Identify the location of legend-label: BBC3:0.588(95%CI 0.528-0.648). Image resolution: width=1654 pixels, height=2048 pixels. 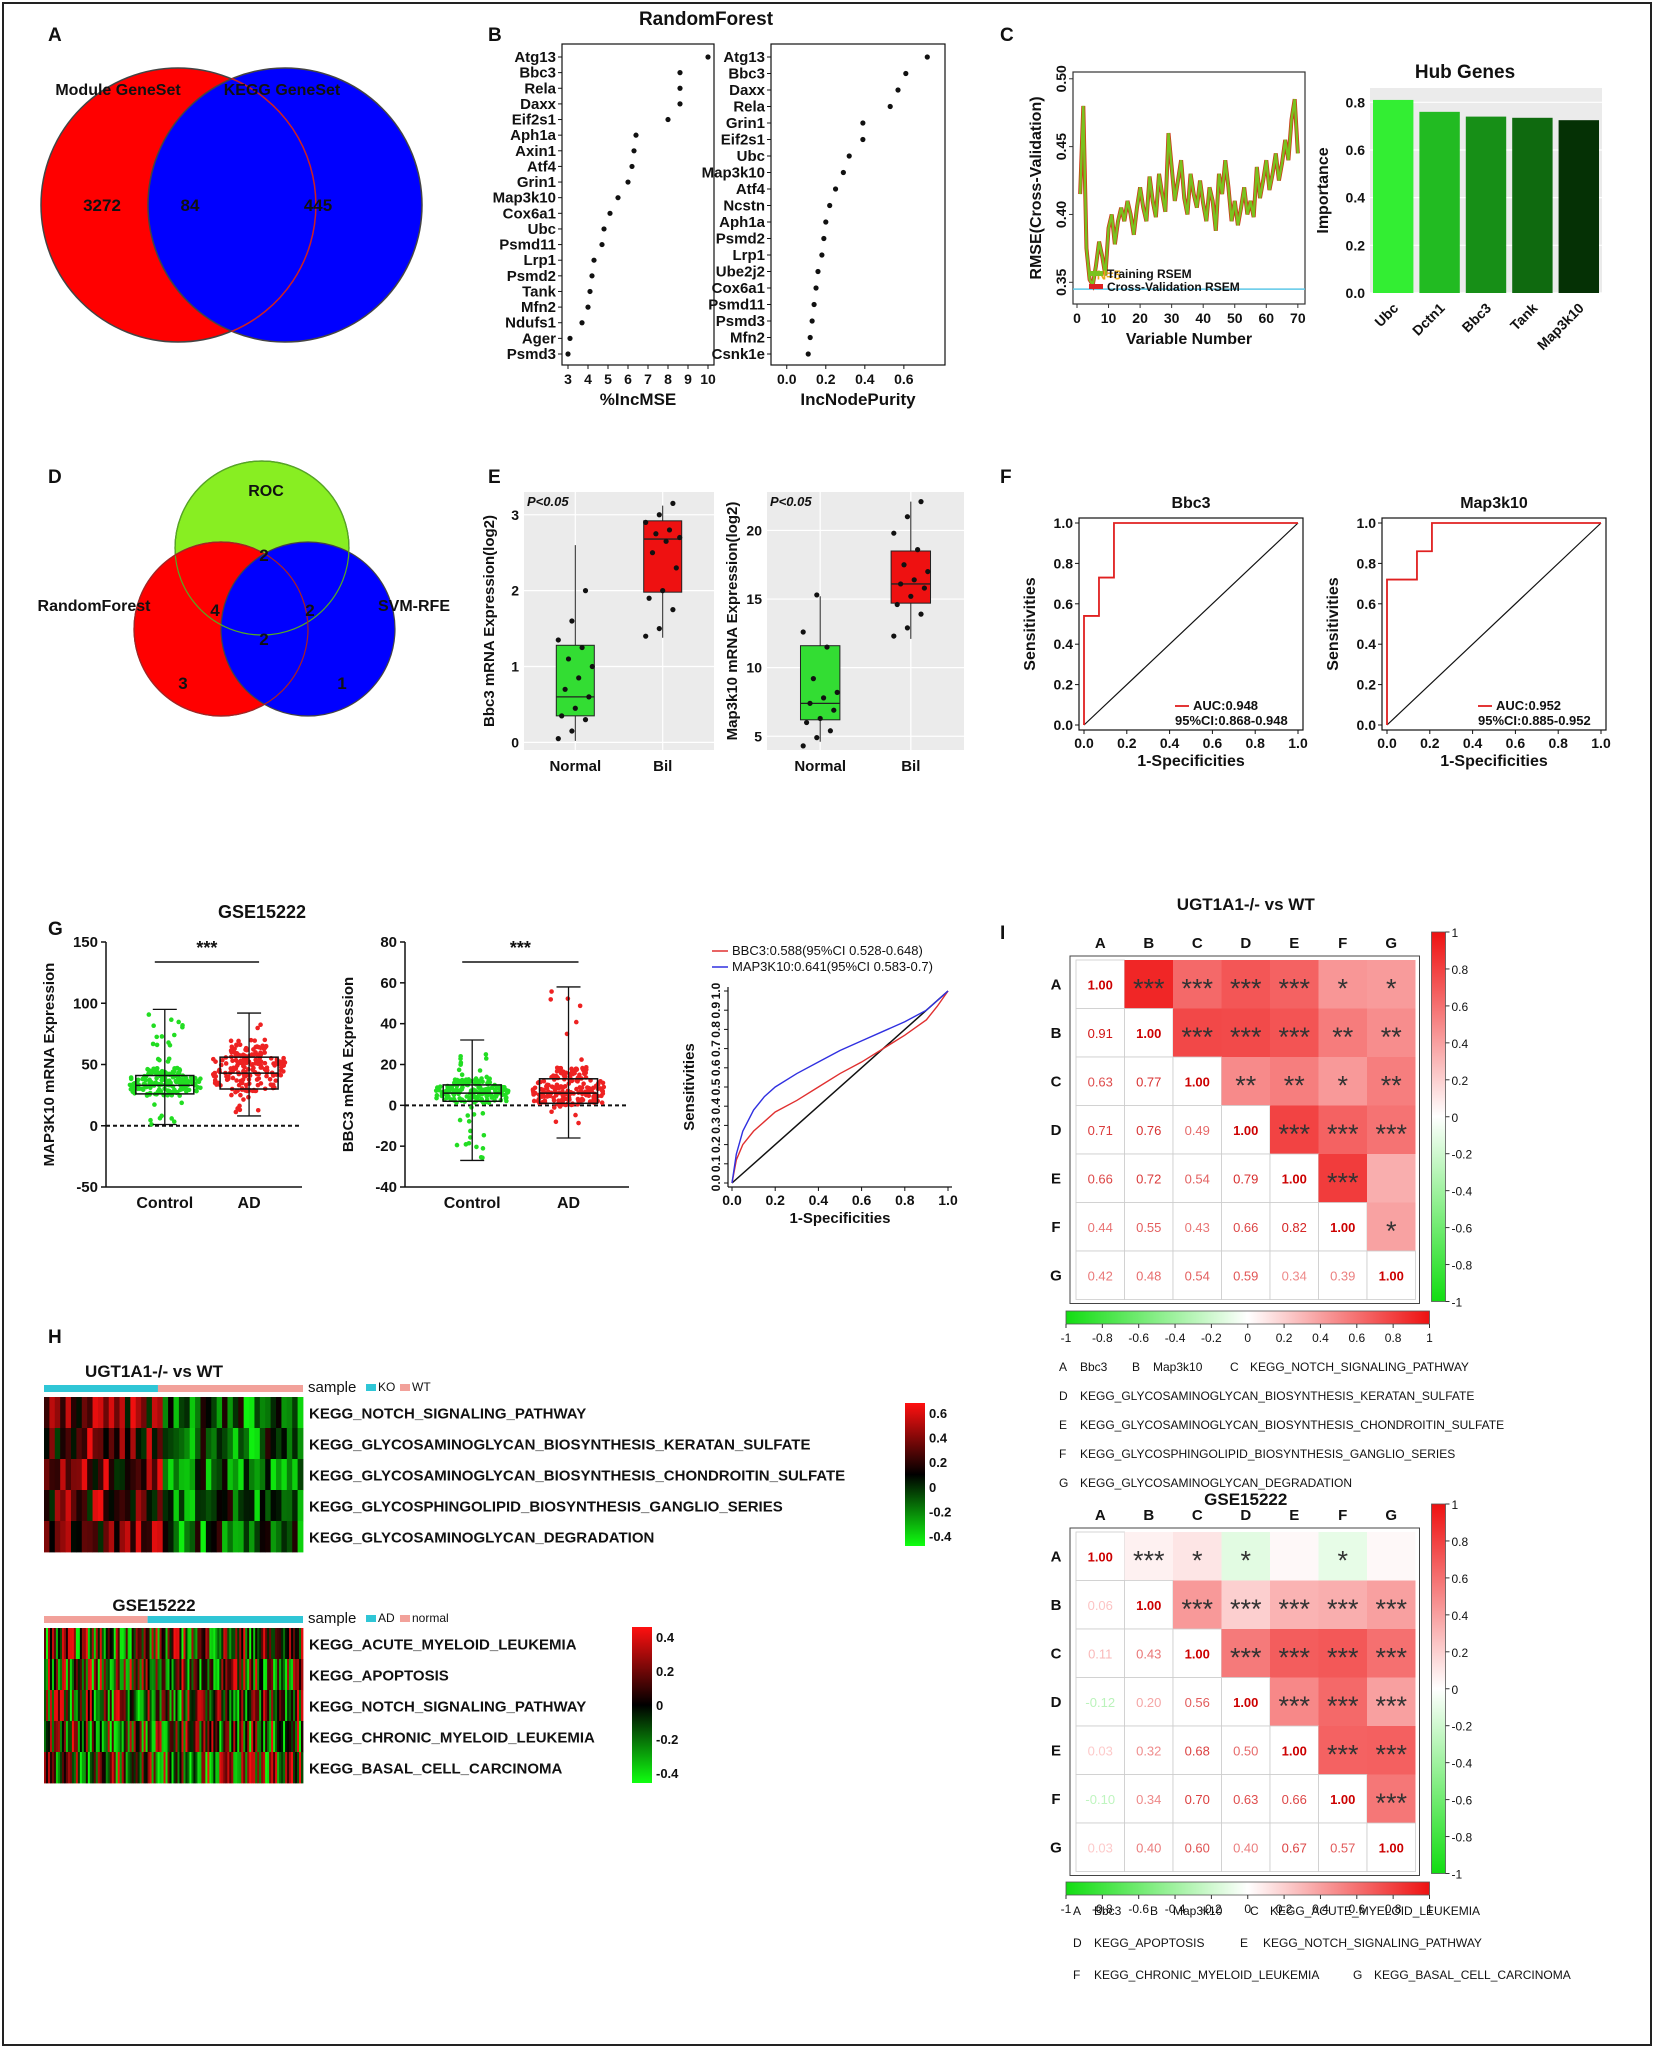
(827, 950).